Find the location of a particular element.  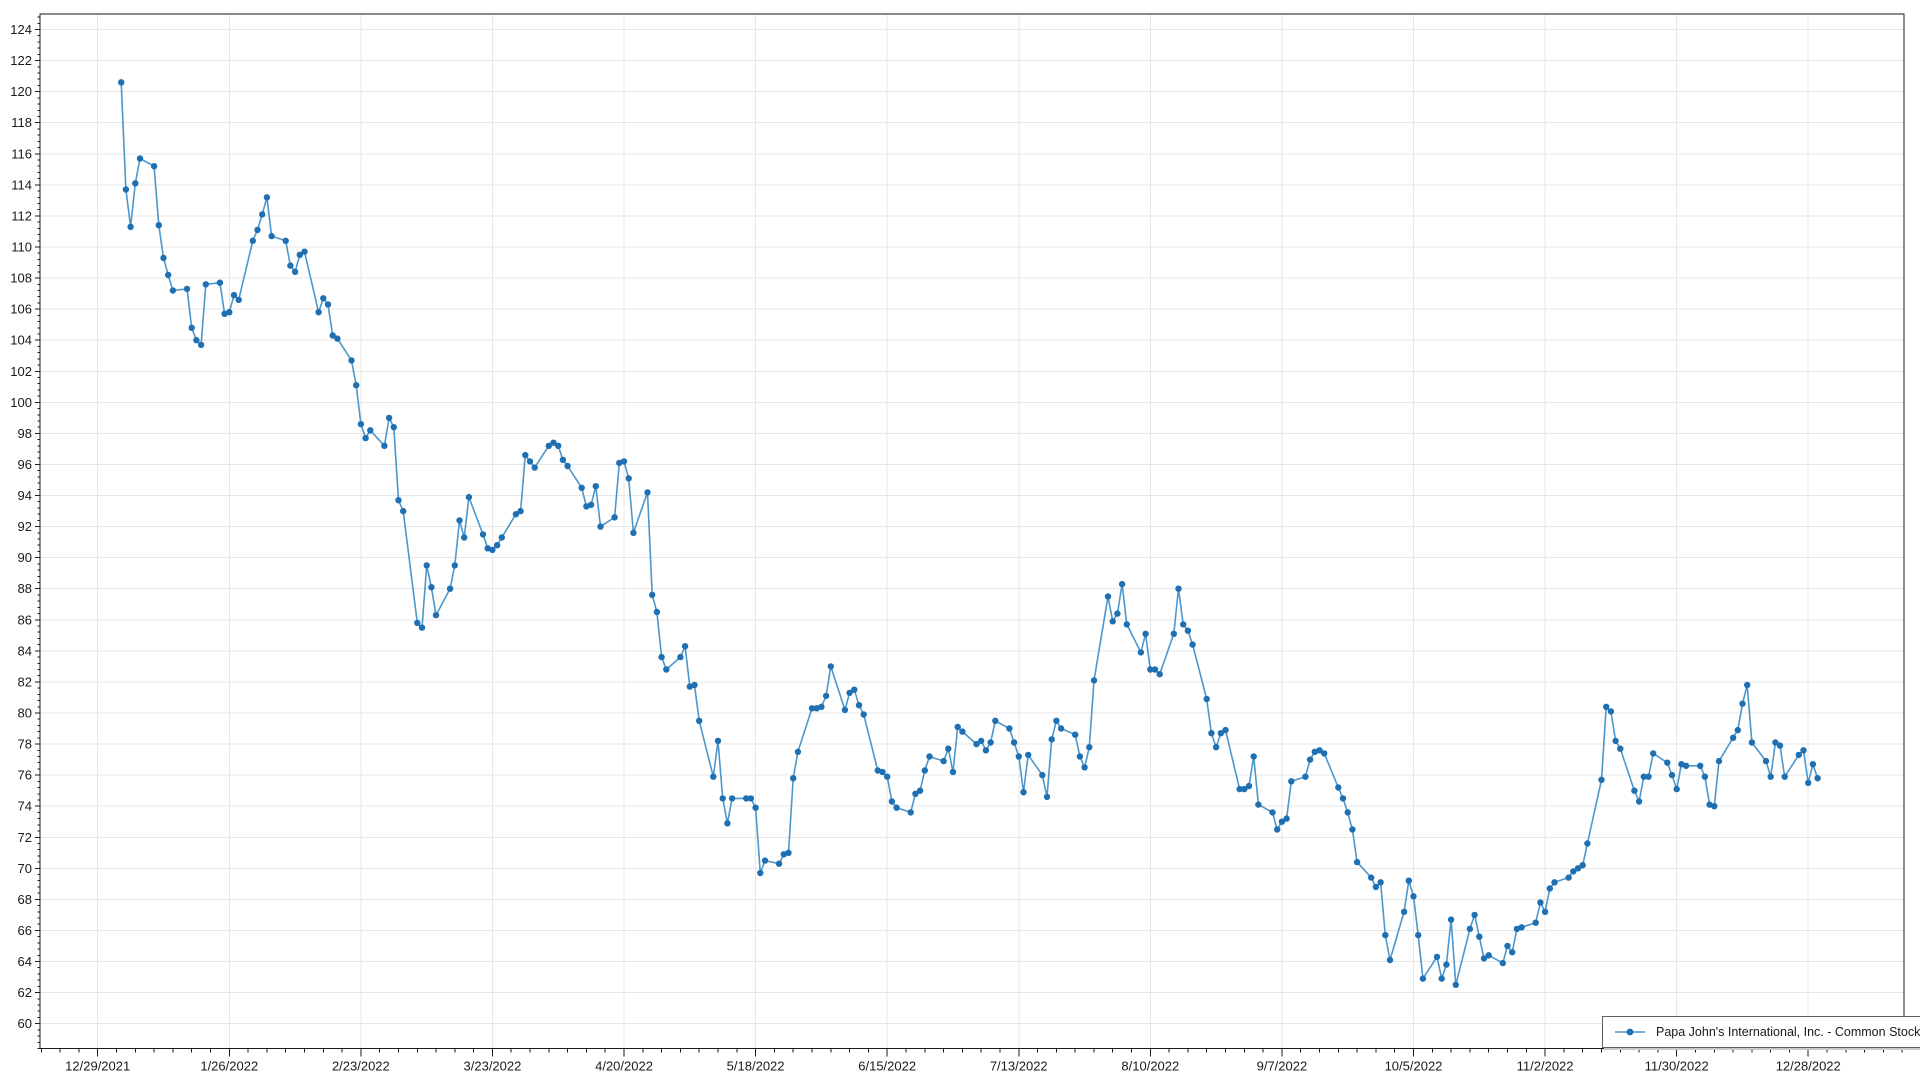

y-tick-label: 86 is located at coordinates (25, 619).